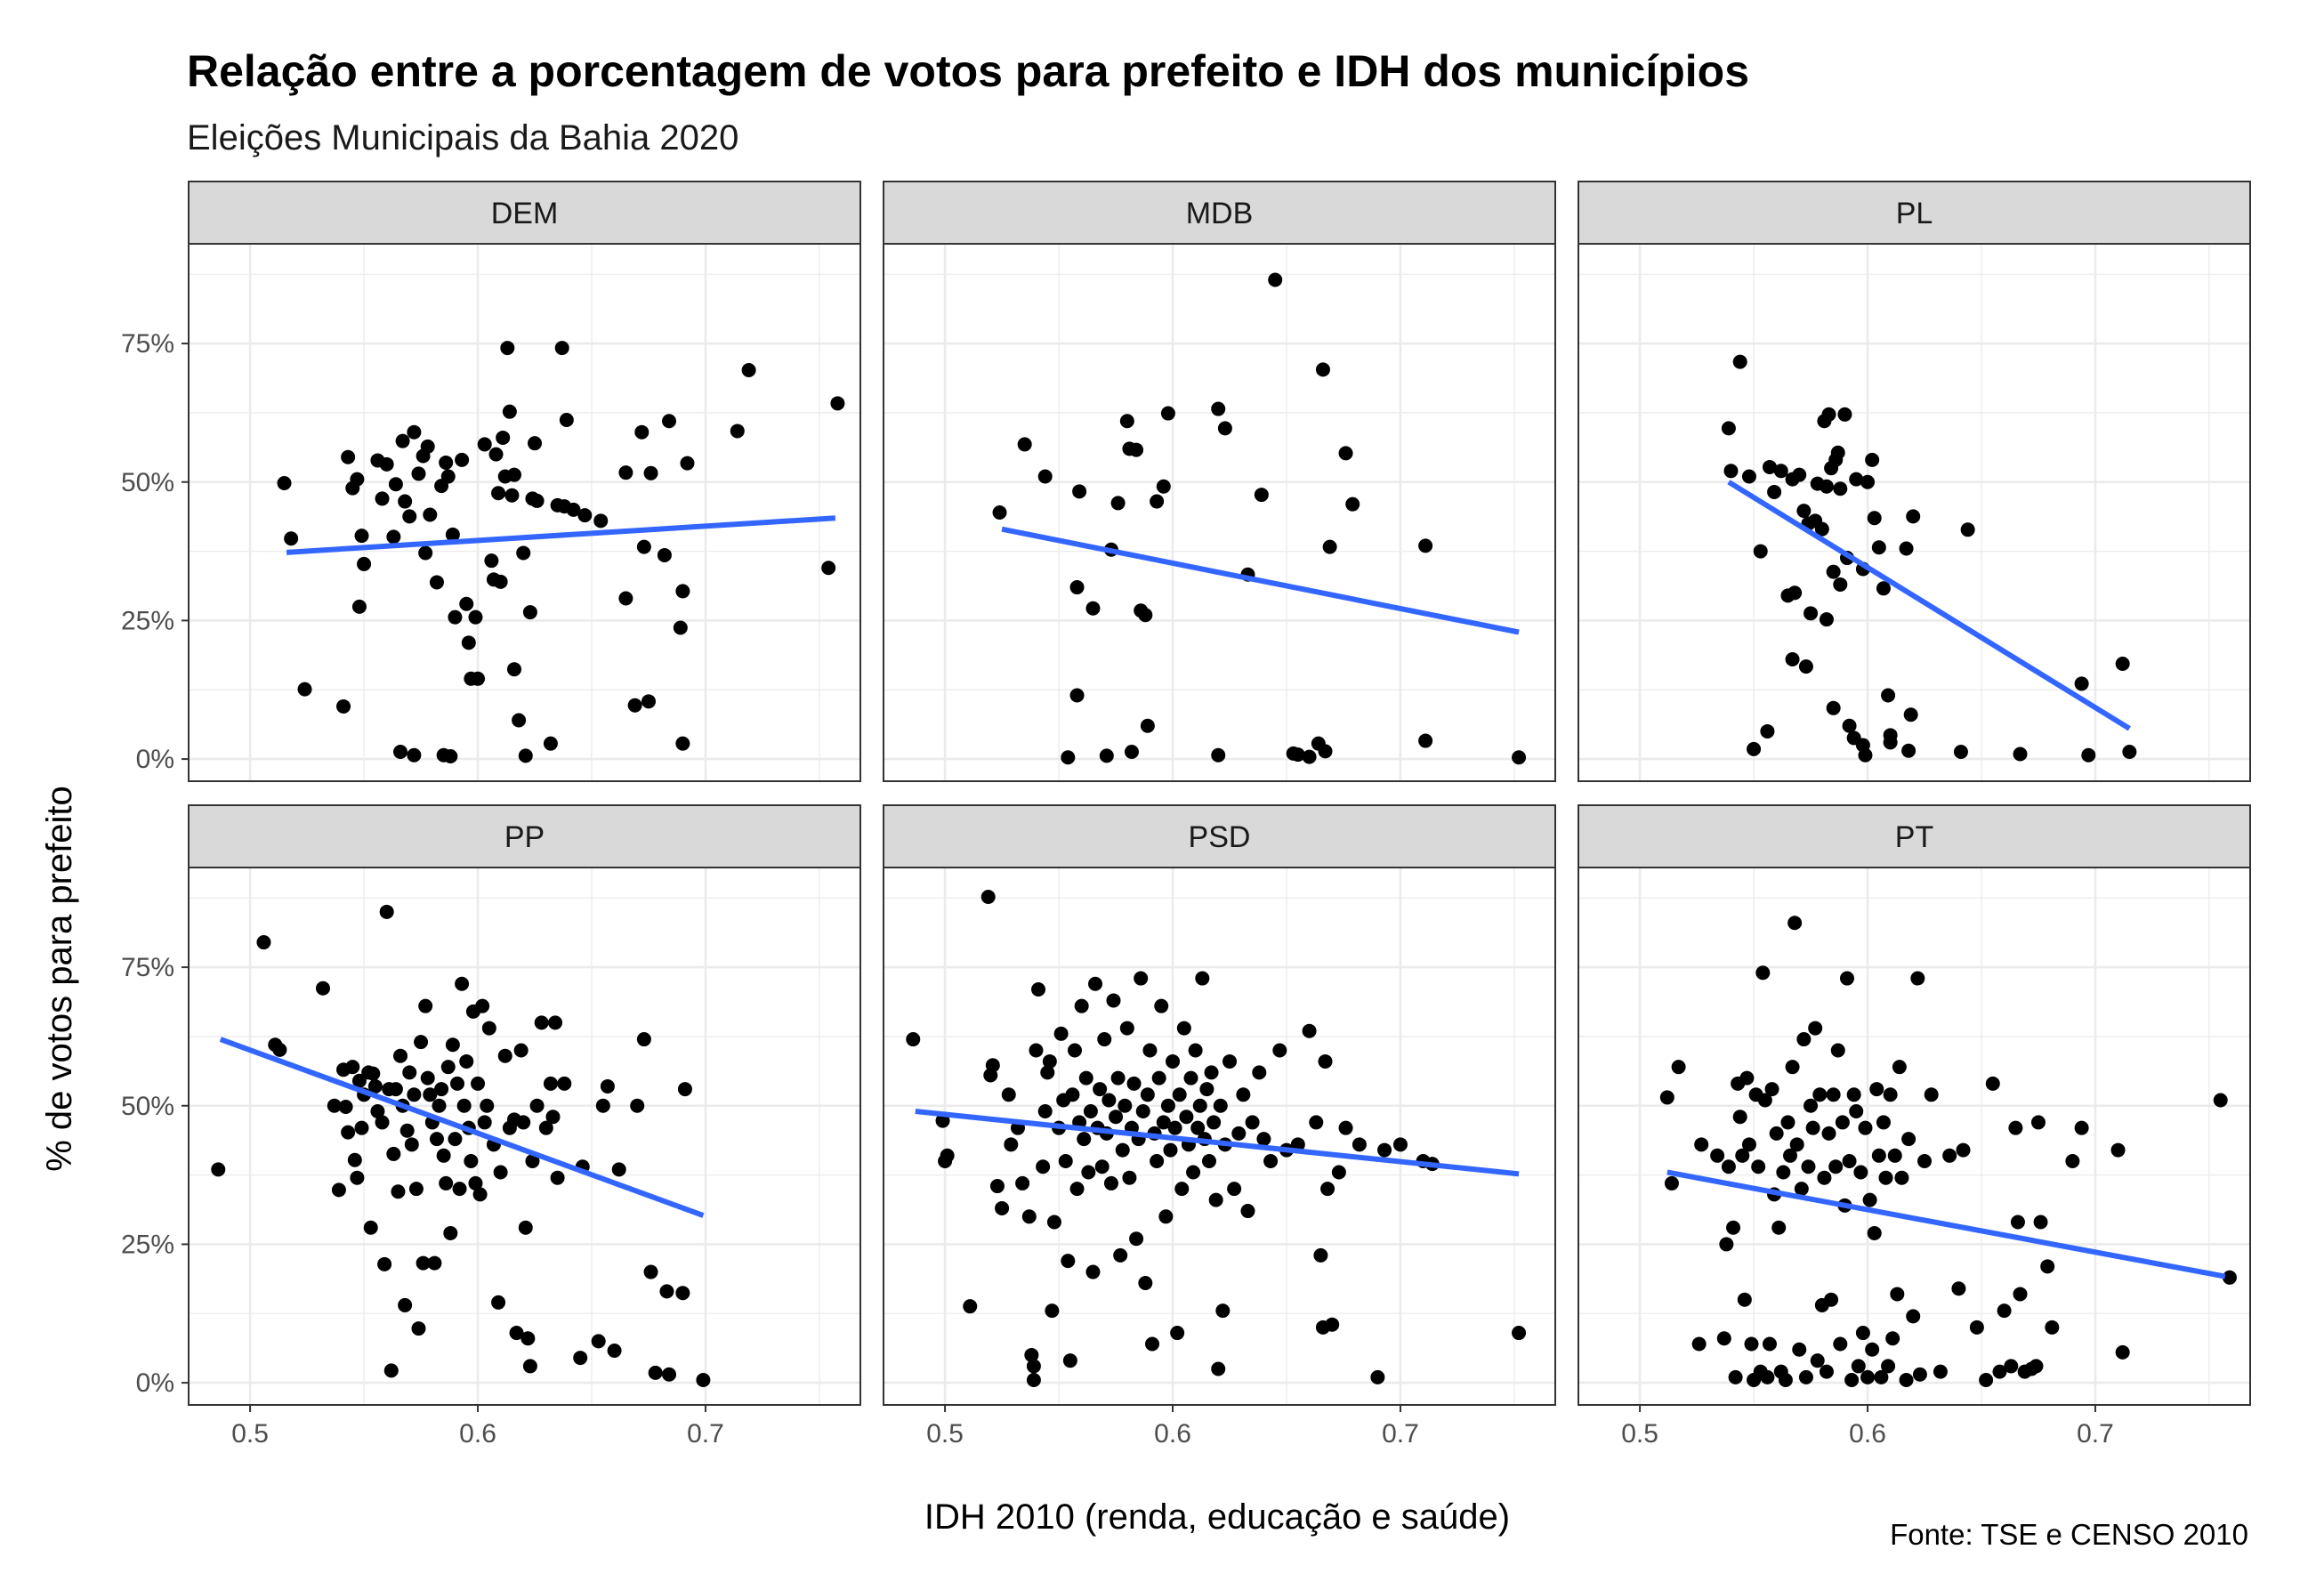 The height and width of the screenshot is (1590, 2324). I want to click on facet-mdb: MDB, so click(1219, 481).